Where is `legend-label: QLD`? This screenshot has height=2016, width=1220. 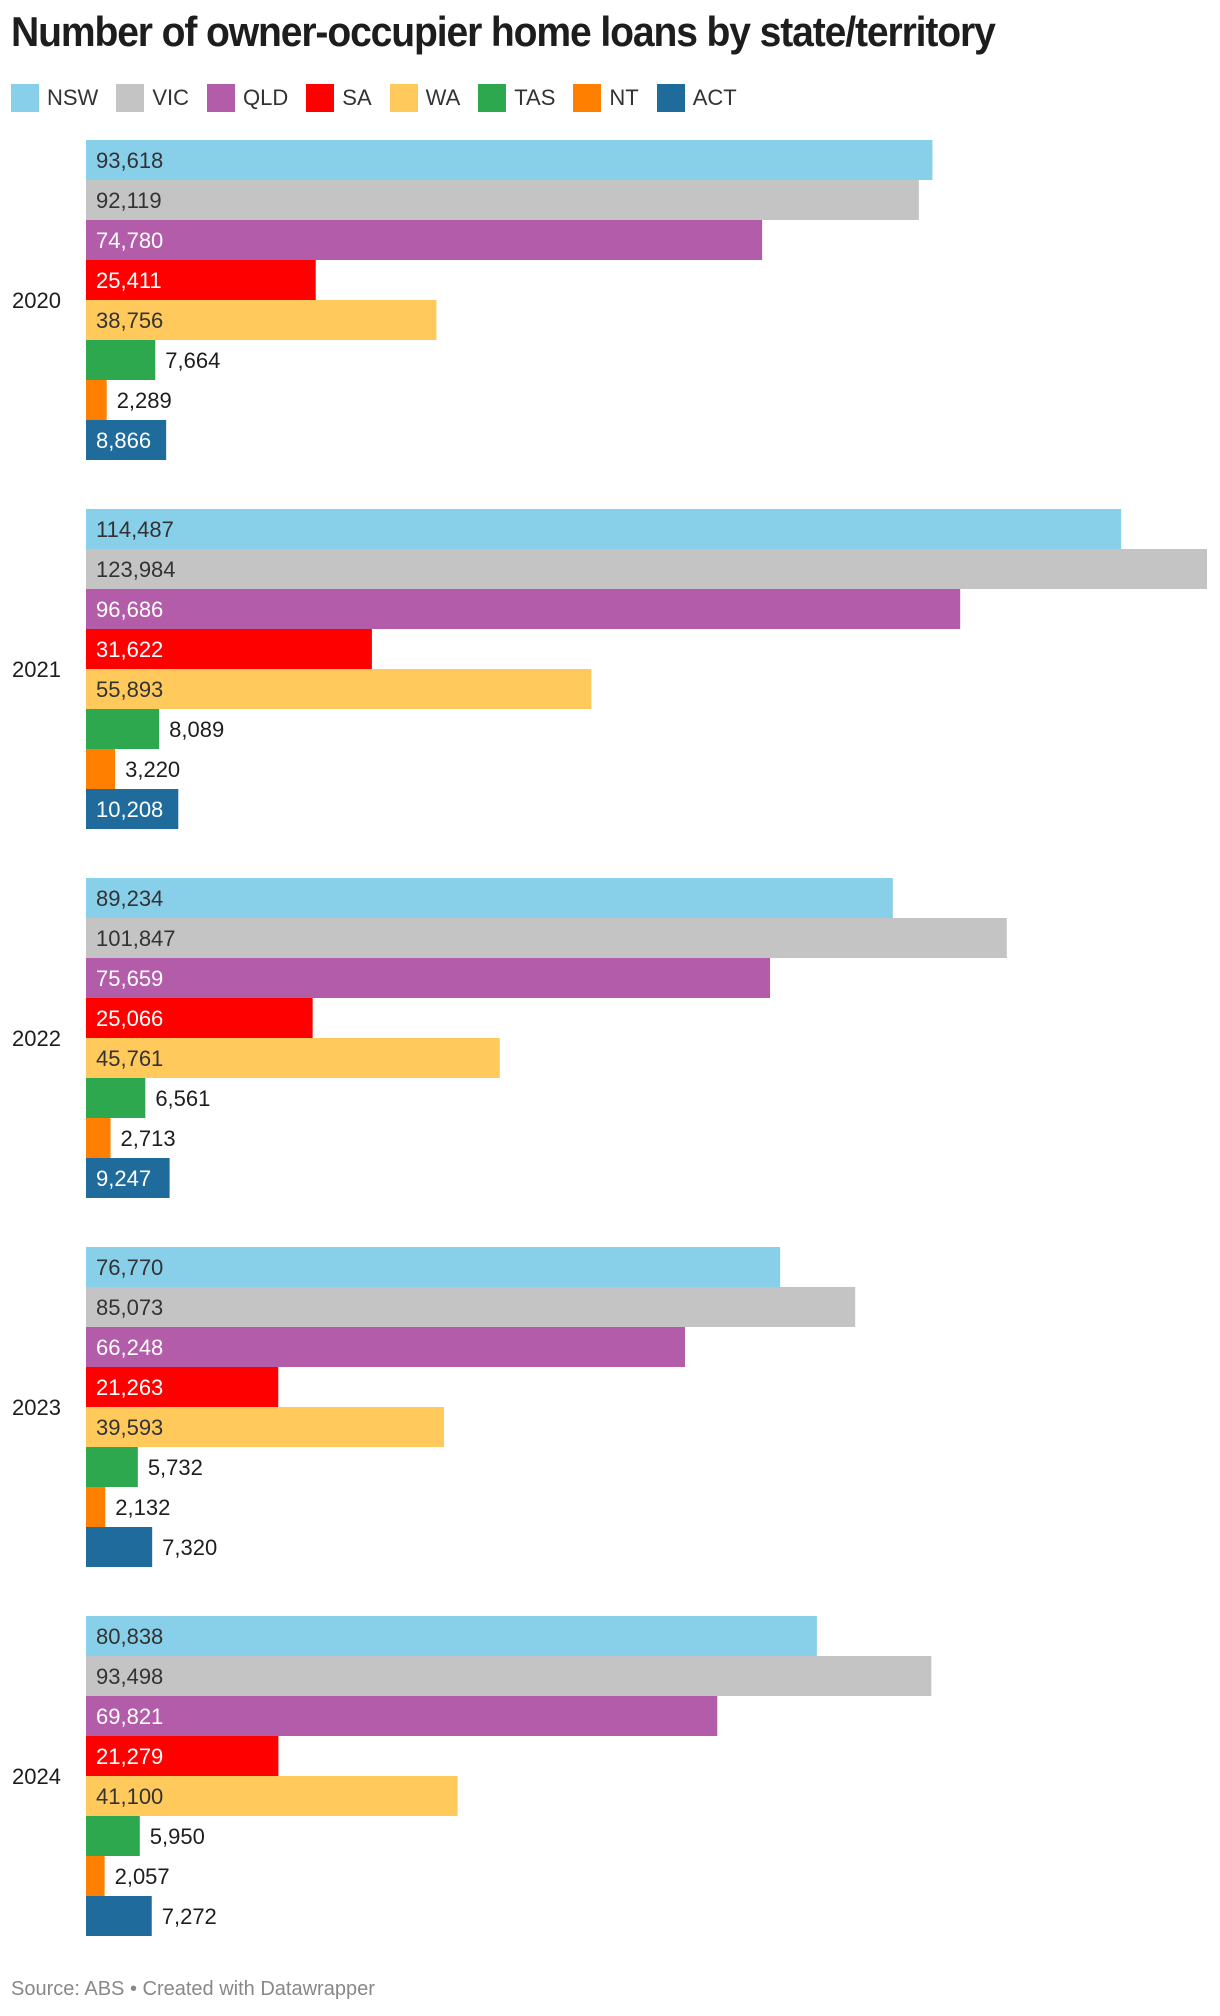 legend-label: QLD is located at coordinates (266, 97).